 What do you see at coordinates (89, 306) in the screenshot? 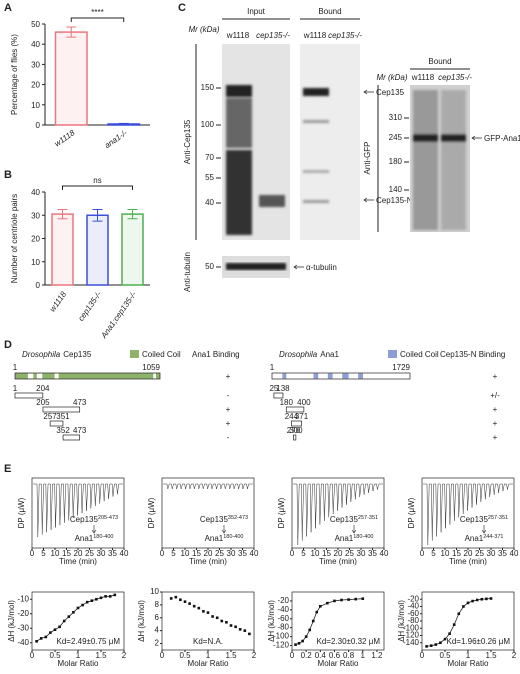
I see `x-tick-label: cep135-/-` at bounding box center [89, 306].